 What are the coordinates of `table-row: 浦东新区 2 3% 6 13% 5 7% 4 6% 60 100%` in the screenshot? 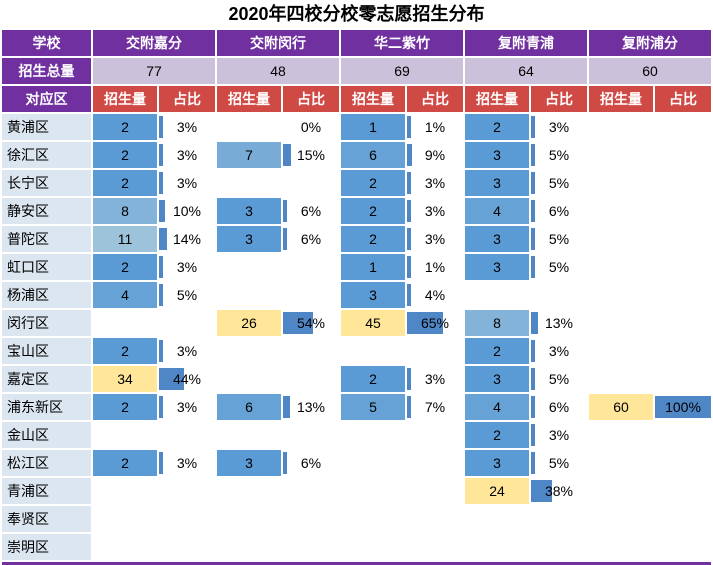 It's located at (356, 407).